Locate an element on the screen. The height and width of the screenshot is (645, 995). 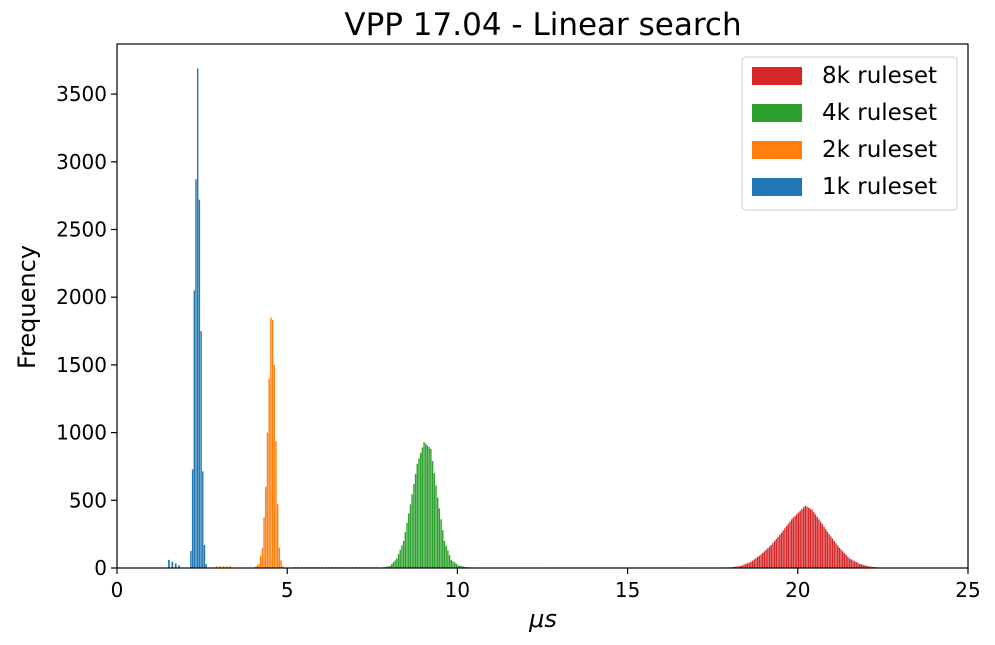
legend-label: 2k ruleset is located at coordinates (879, 150).